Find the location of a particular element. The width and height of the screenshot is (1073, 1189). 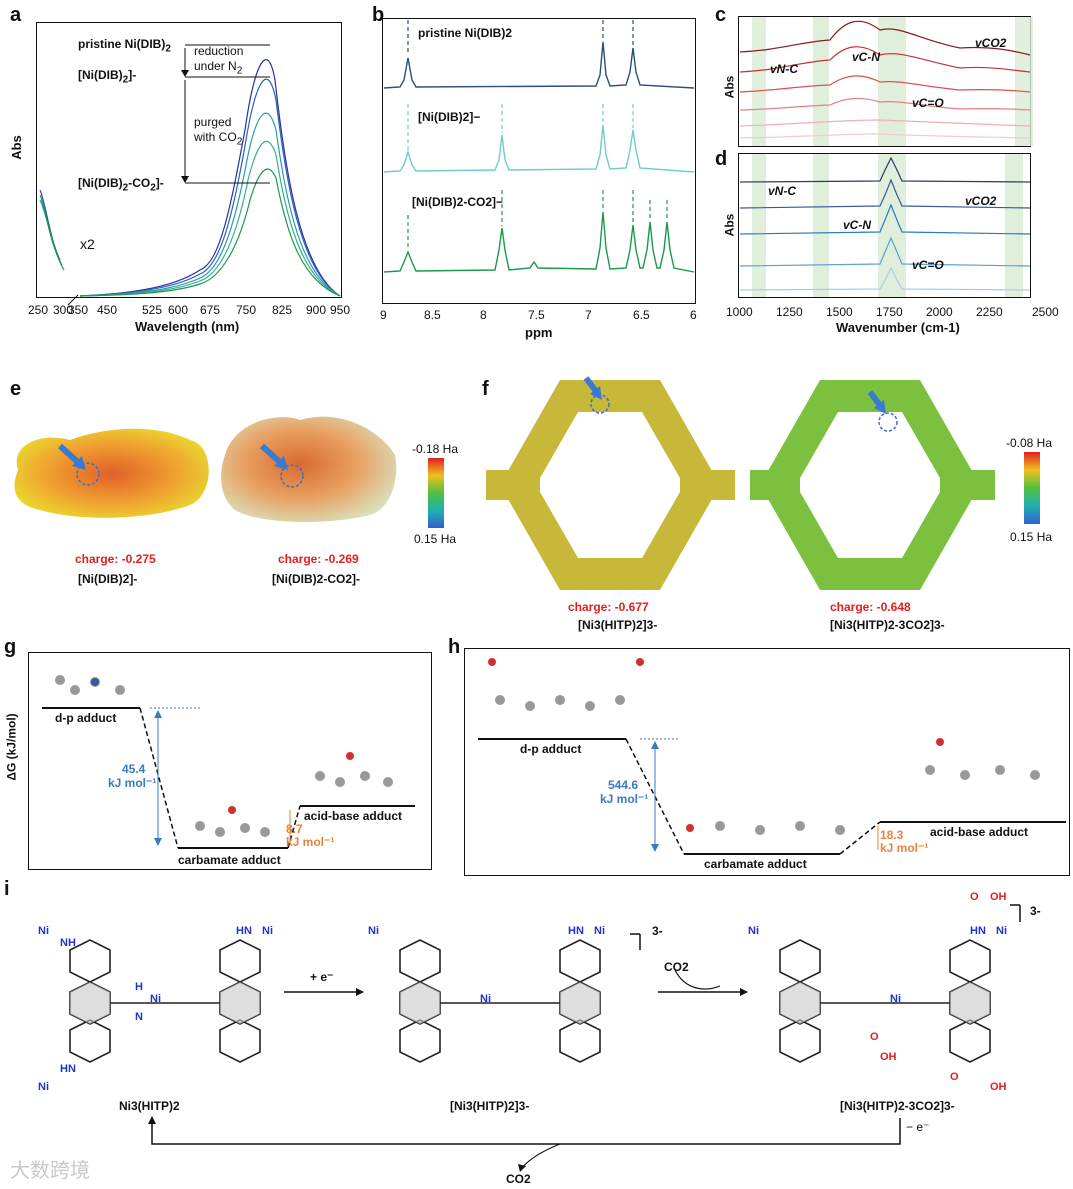

f-charge-2: charge: -0.648 is located at coordinates (870, 607).